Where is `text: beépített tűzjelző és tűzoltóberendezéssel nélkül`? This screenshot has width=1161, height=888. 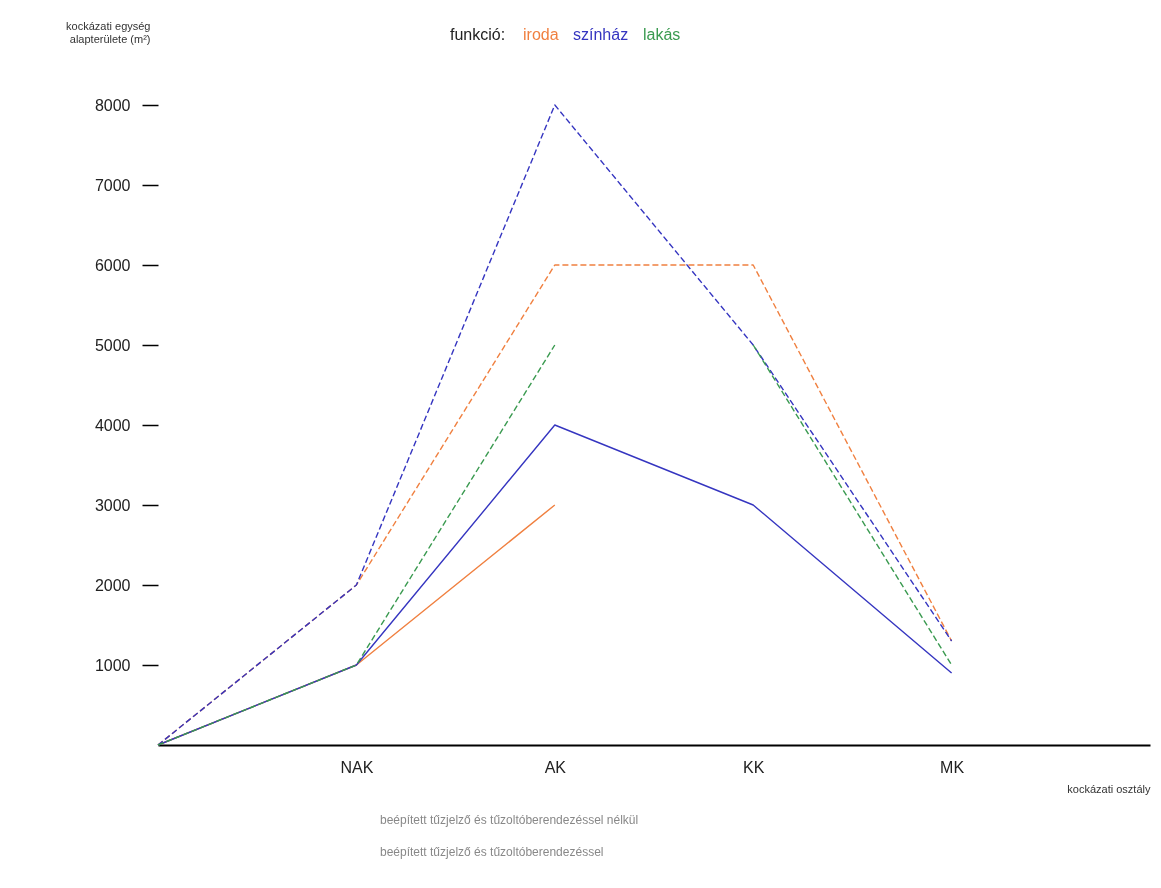
text: beépített tűzjelző és tűzoltóberendezéssel nélkül is located at coordinates (509, 820).